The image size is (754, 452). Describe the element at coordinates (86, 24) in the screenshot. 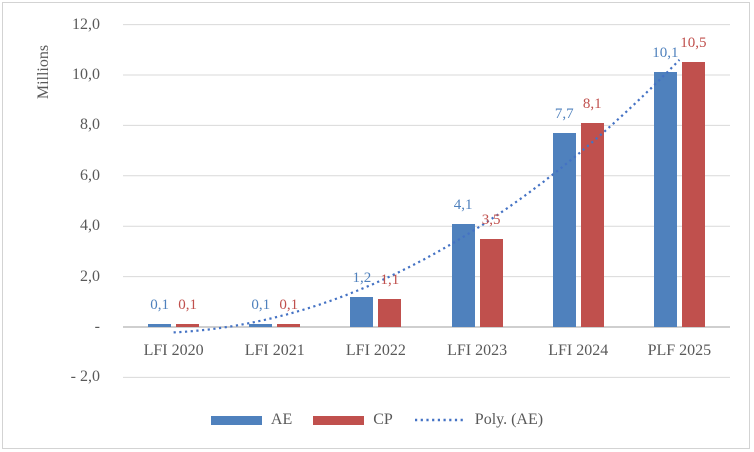

I see `y-tick-label: 12,0` at that location.